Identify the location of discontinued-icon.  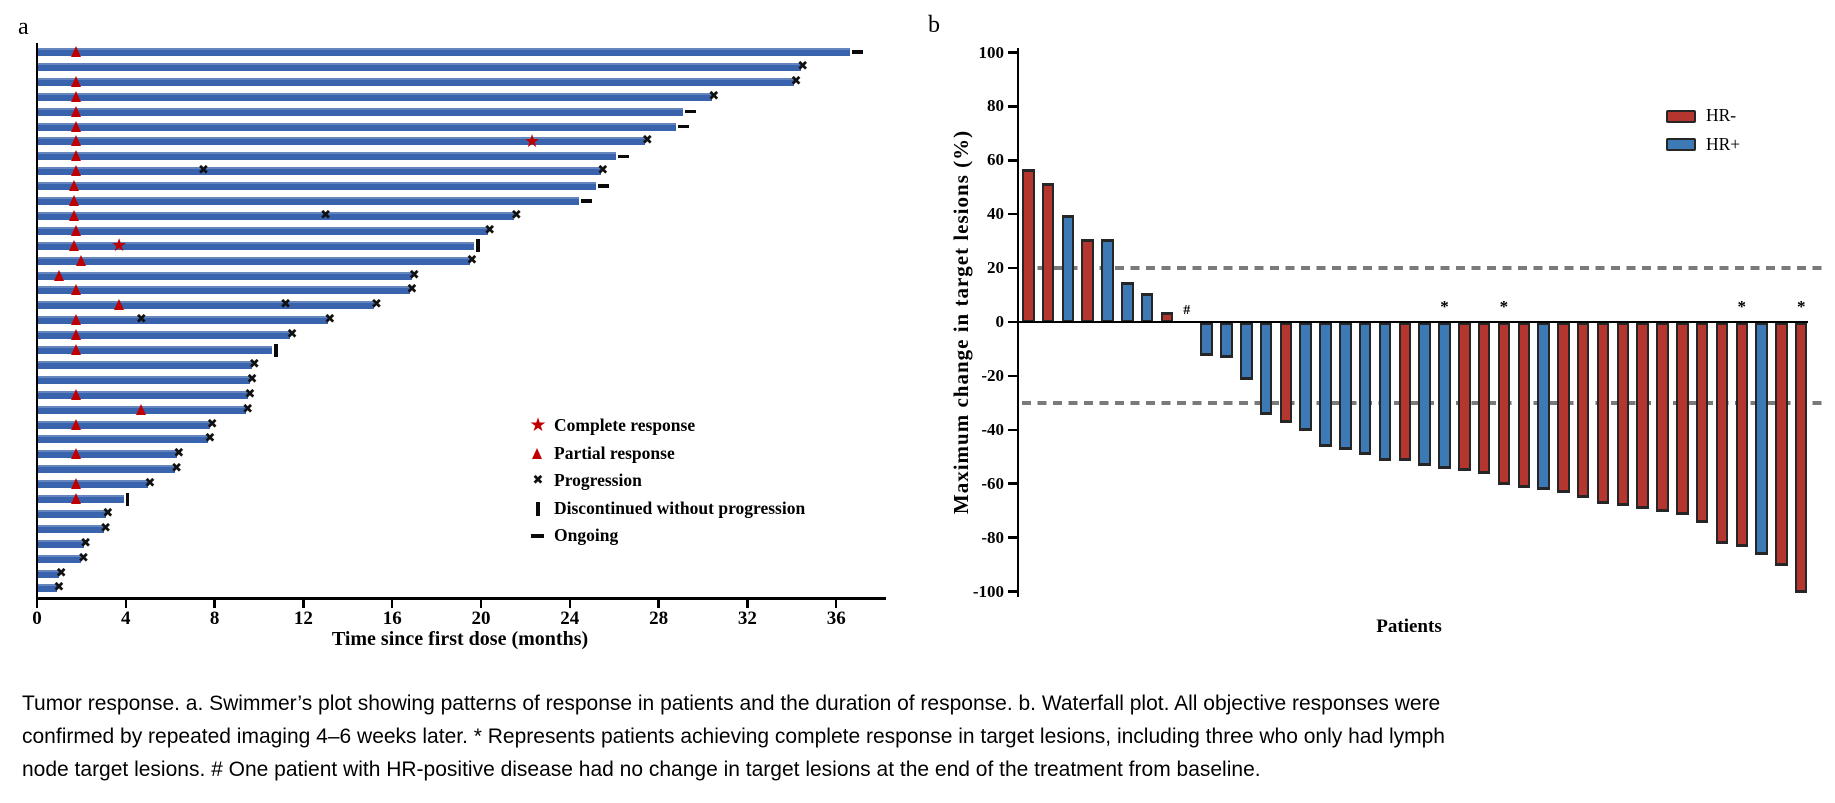
(538, 508).